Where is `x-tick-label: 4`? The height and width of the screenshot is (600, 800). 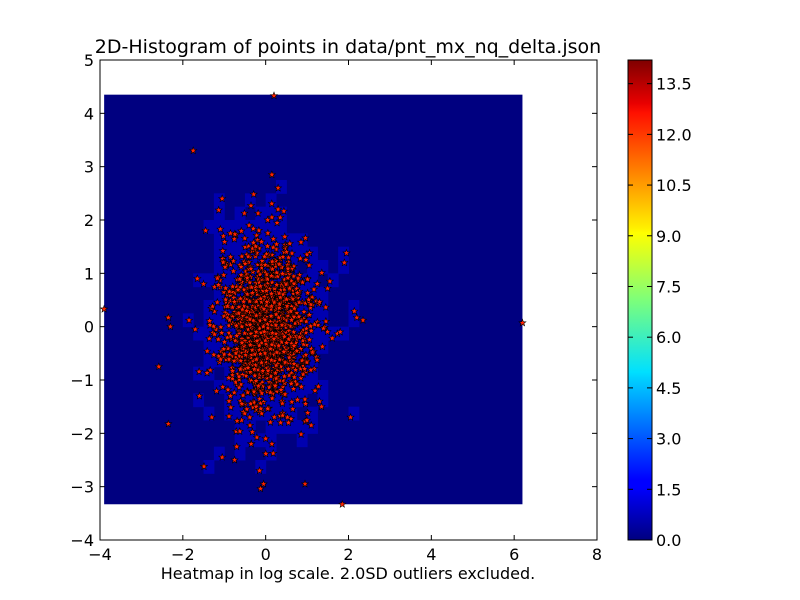 x-tick-label: 4 is located at coordinates (431, 554).